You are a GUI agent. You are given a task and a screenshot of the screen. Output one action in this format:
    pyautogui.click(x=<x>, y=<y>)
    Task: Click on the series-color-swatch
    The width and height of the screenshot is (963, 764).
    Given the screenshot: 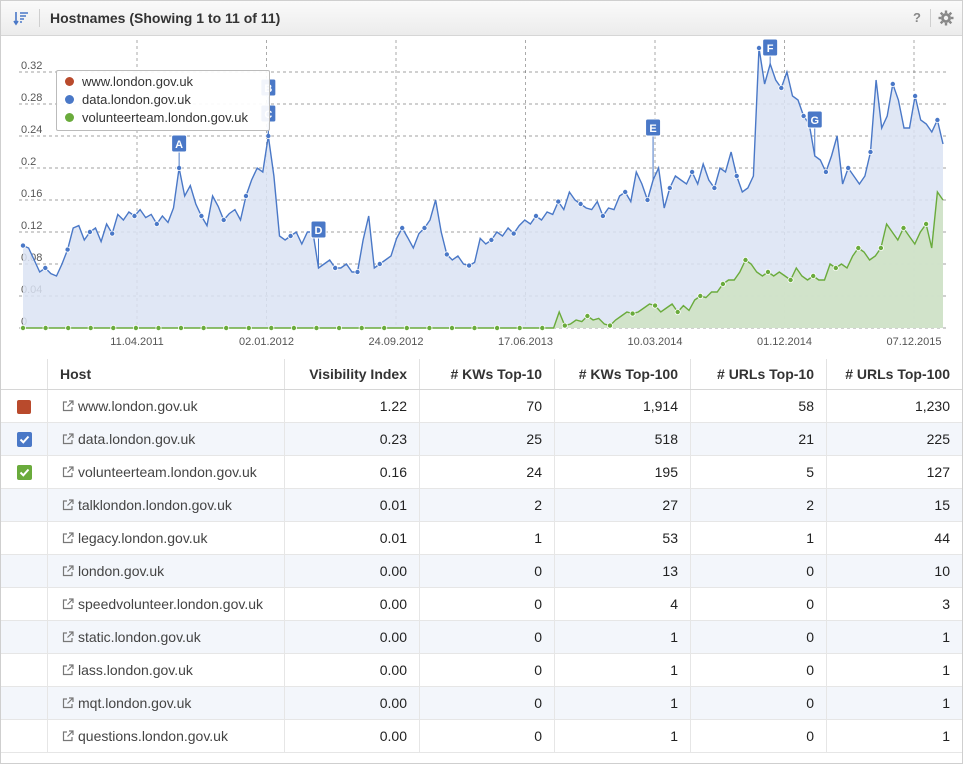 What is the action you would take?
    pyautogui.click(x=24, y=407)
    